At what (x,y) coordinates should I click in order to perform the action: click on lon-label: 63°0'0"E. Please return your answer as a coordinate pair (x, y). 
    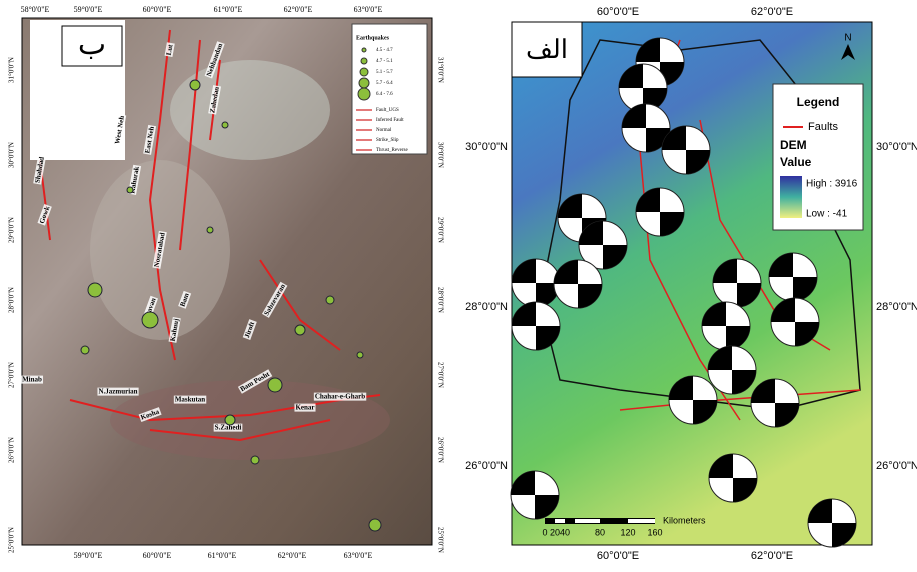
    Looking at the image, I should click on (358, 555).